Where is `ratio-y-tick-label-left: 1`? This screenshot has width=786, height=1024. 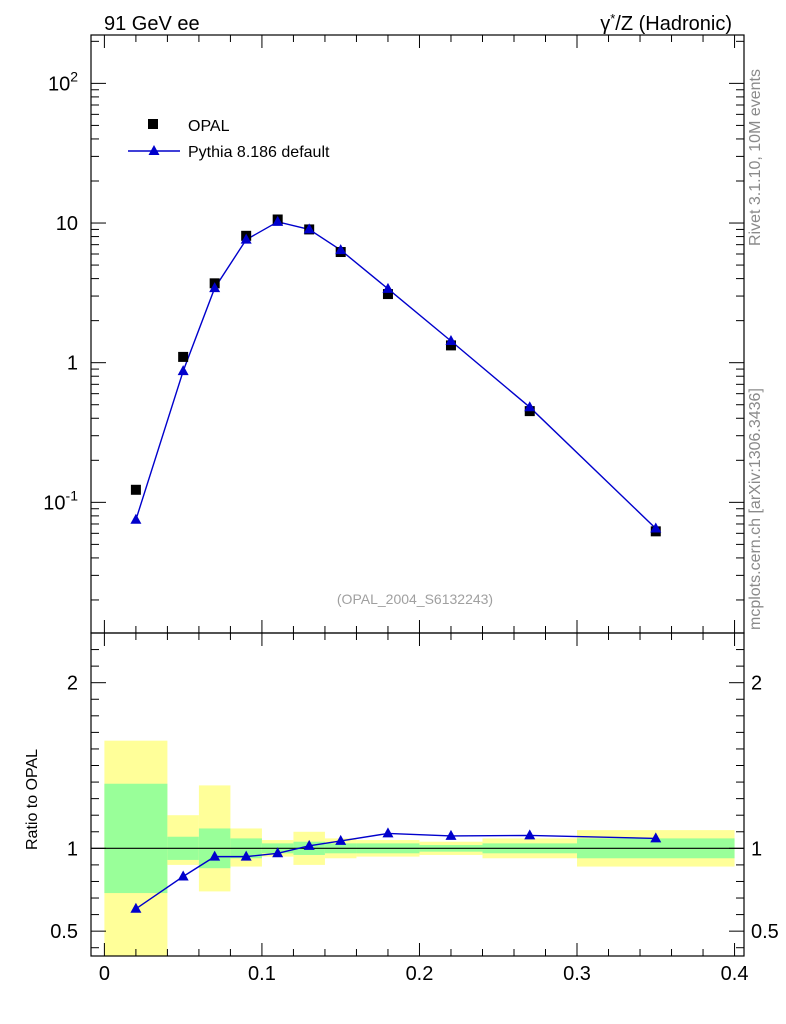
ratio-y-tick-label-left: 1 is located at coordinates (72, 849).